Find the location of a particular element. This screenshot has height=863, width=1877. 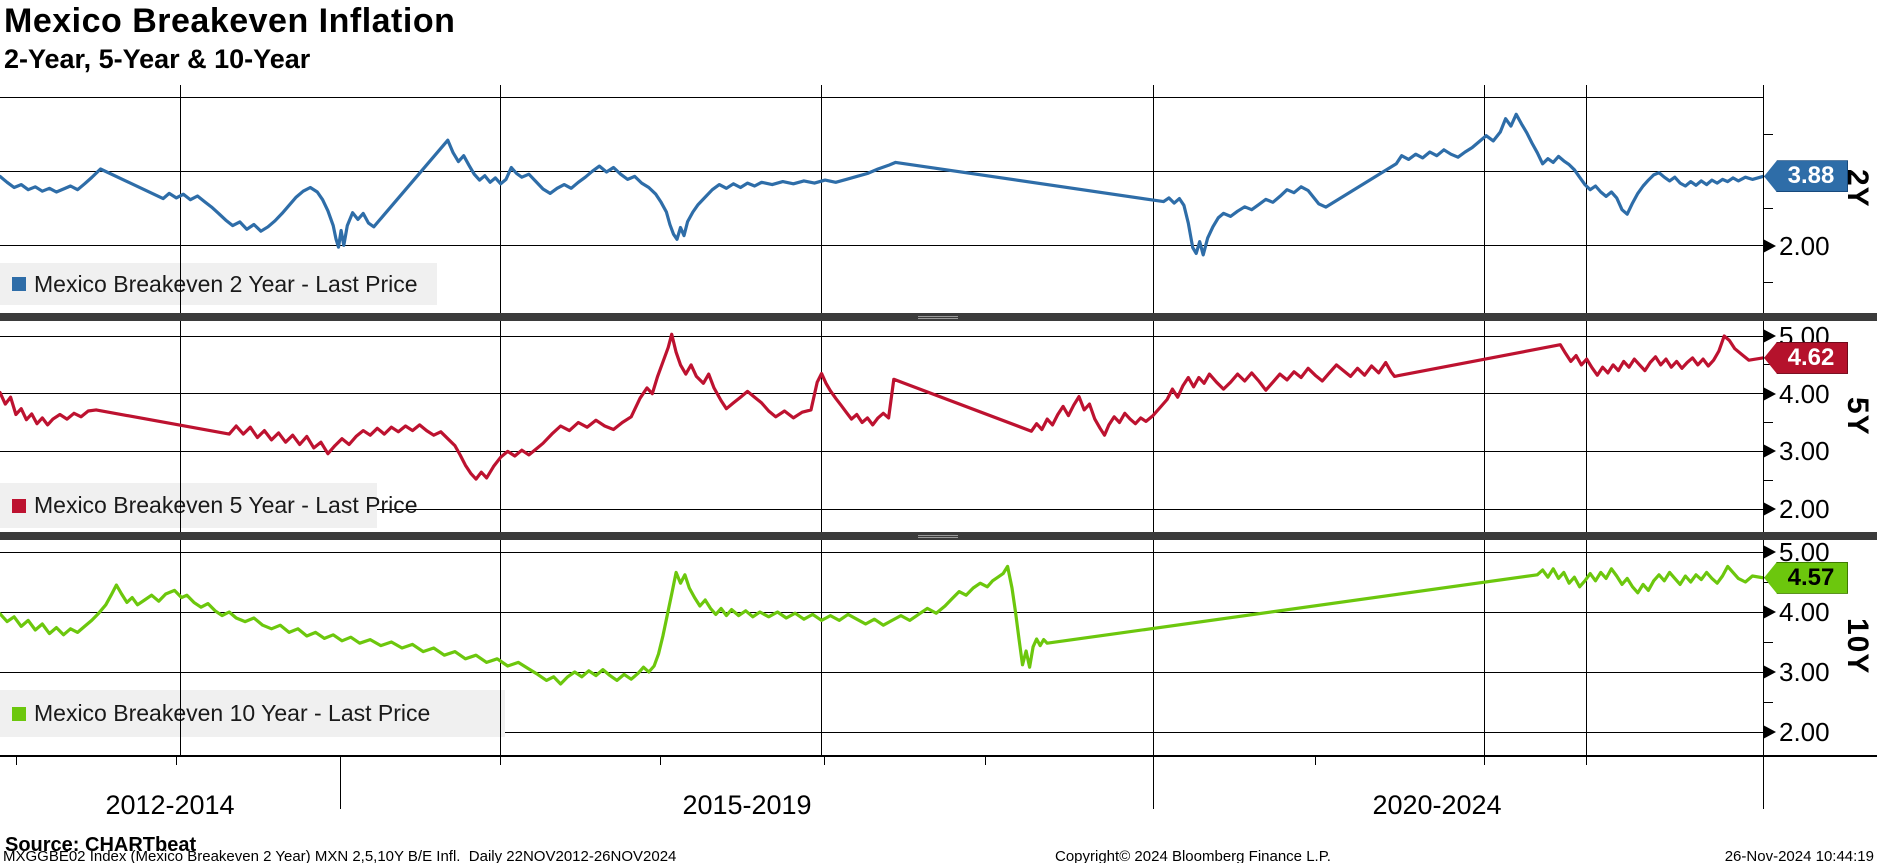

footer-timestamp: 26-Nov-2024 10:44:19 is located at coordinates (1799, 855).